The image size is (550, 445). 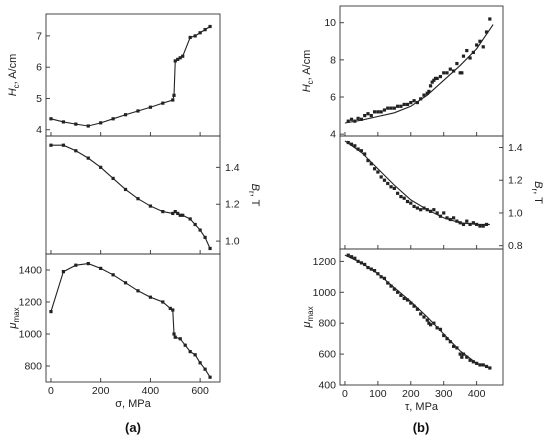 What do you see at coordinates (421, 317) in the screenshot?
I see `panel-b-bottom-frame` at bounding box center [421, 317].